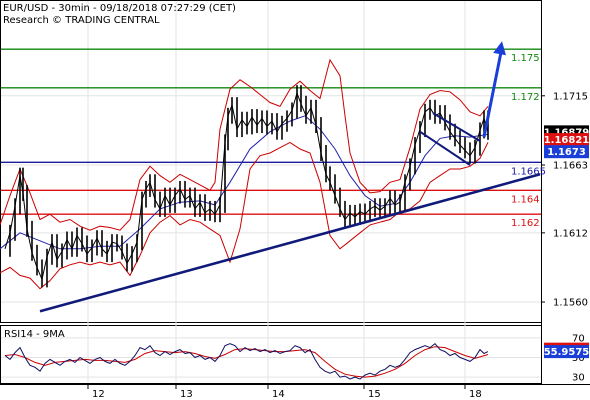  What do you see at coordinates (578, 338) in the screenshot?
I see `rsi-tick-label: 70` at bounding box center [578, 338].